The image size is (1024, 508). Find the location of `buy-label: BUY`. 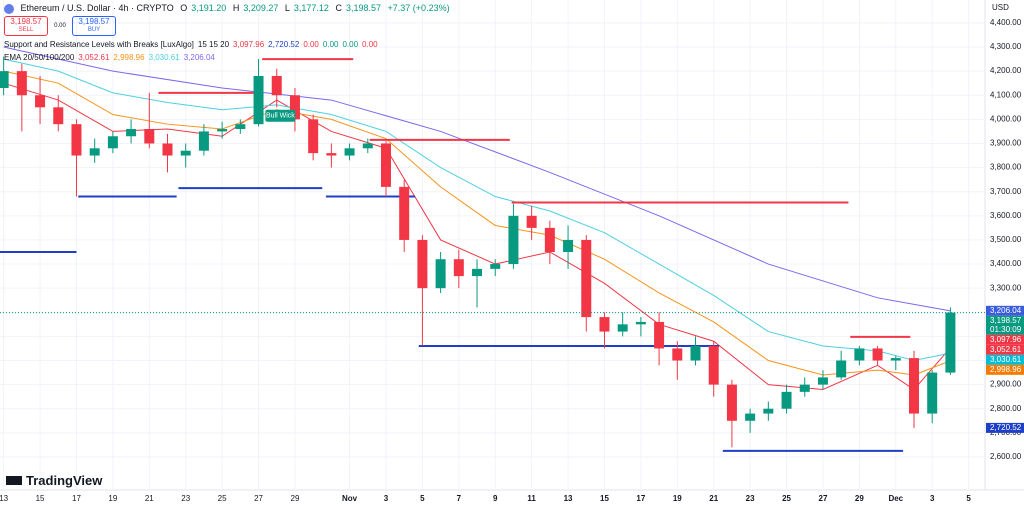

buy-label: BUY is located at coordinates (94, 30).